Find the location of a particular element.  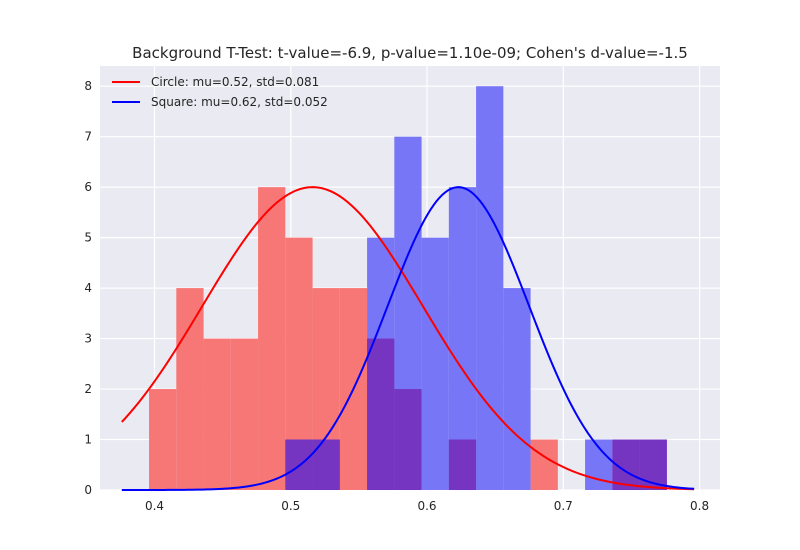

x-tick-label: 0.6 is located at coordinates (426, 506).